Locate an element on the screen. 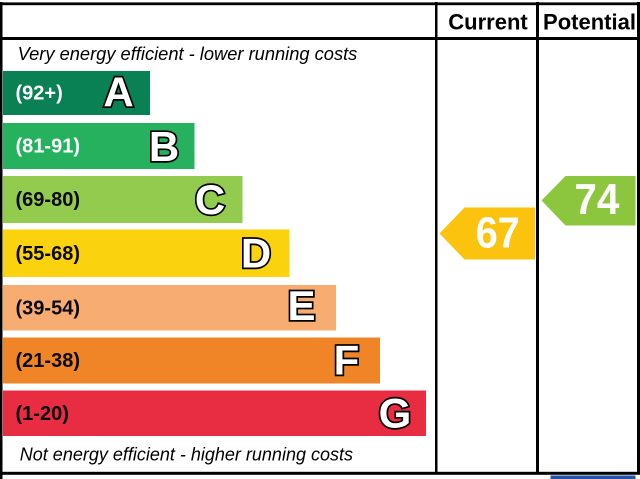 The width and height of the screenshot is (640, 479). svg-text: (81-91) is located at coordinates (48, 147).